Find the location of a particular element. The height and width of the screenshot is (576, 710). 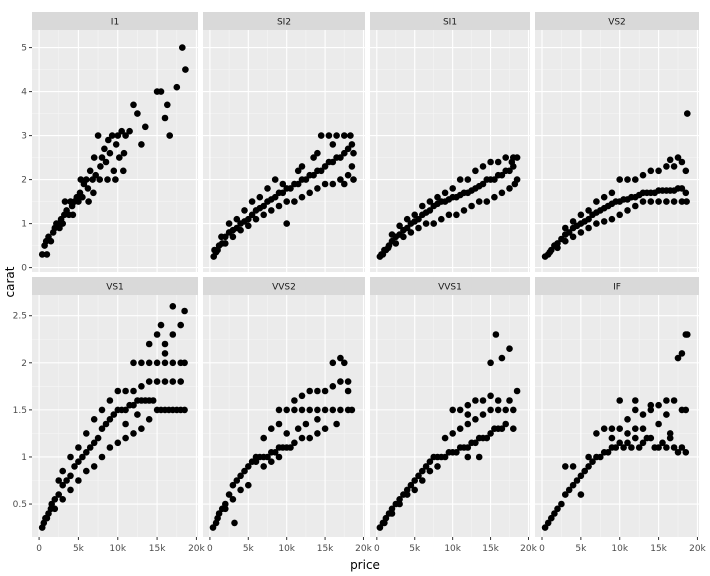

facet-panel-vvs2: VVS2 0 5k 10k 15k 20k is located at coordinates (288, 415).